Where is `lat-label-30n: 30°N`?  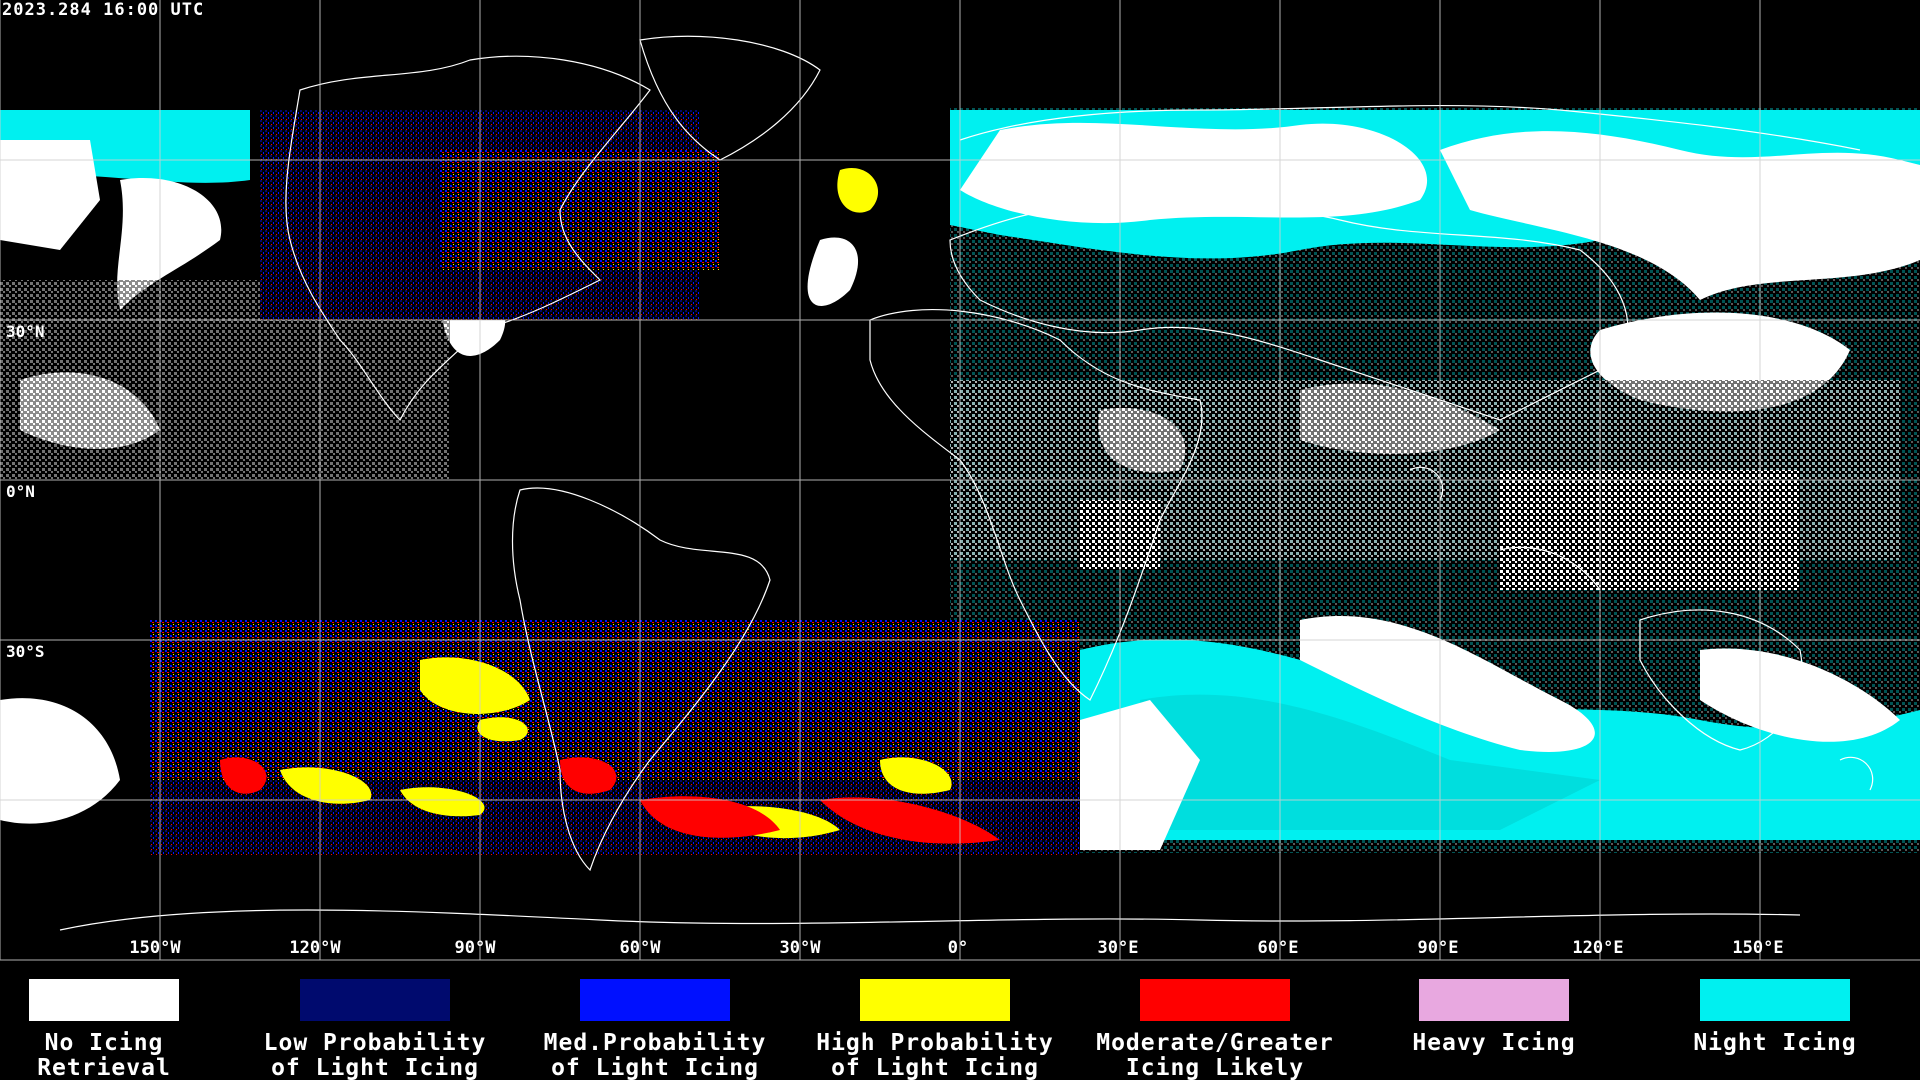
lat-label-30n: 30°N is located at coordinates (25, 331).